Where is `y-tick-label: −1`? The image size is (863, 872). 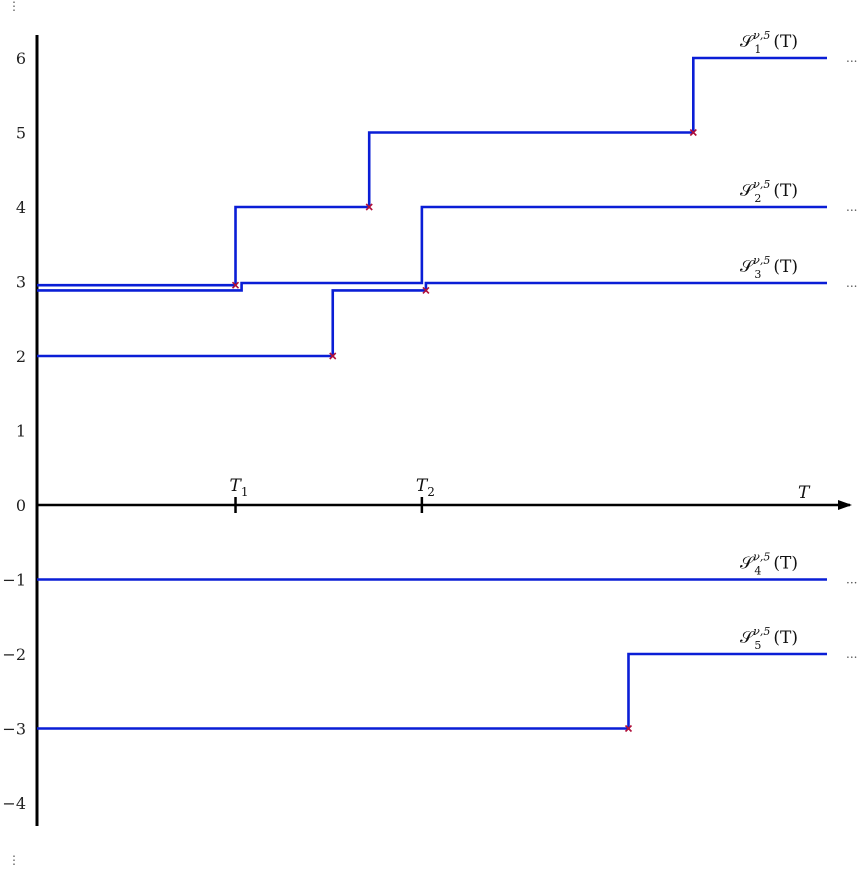
y-tick-label: −1 is located at coordinates (14, 580).